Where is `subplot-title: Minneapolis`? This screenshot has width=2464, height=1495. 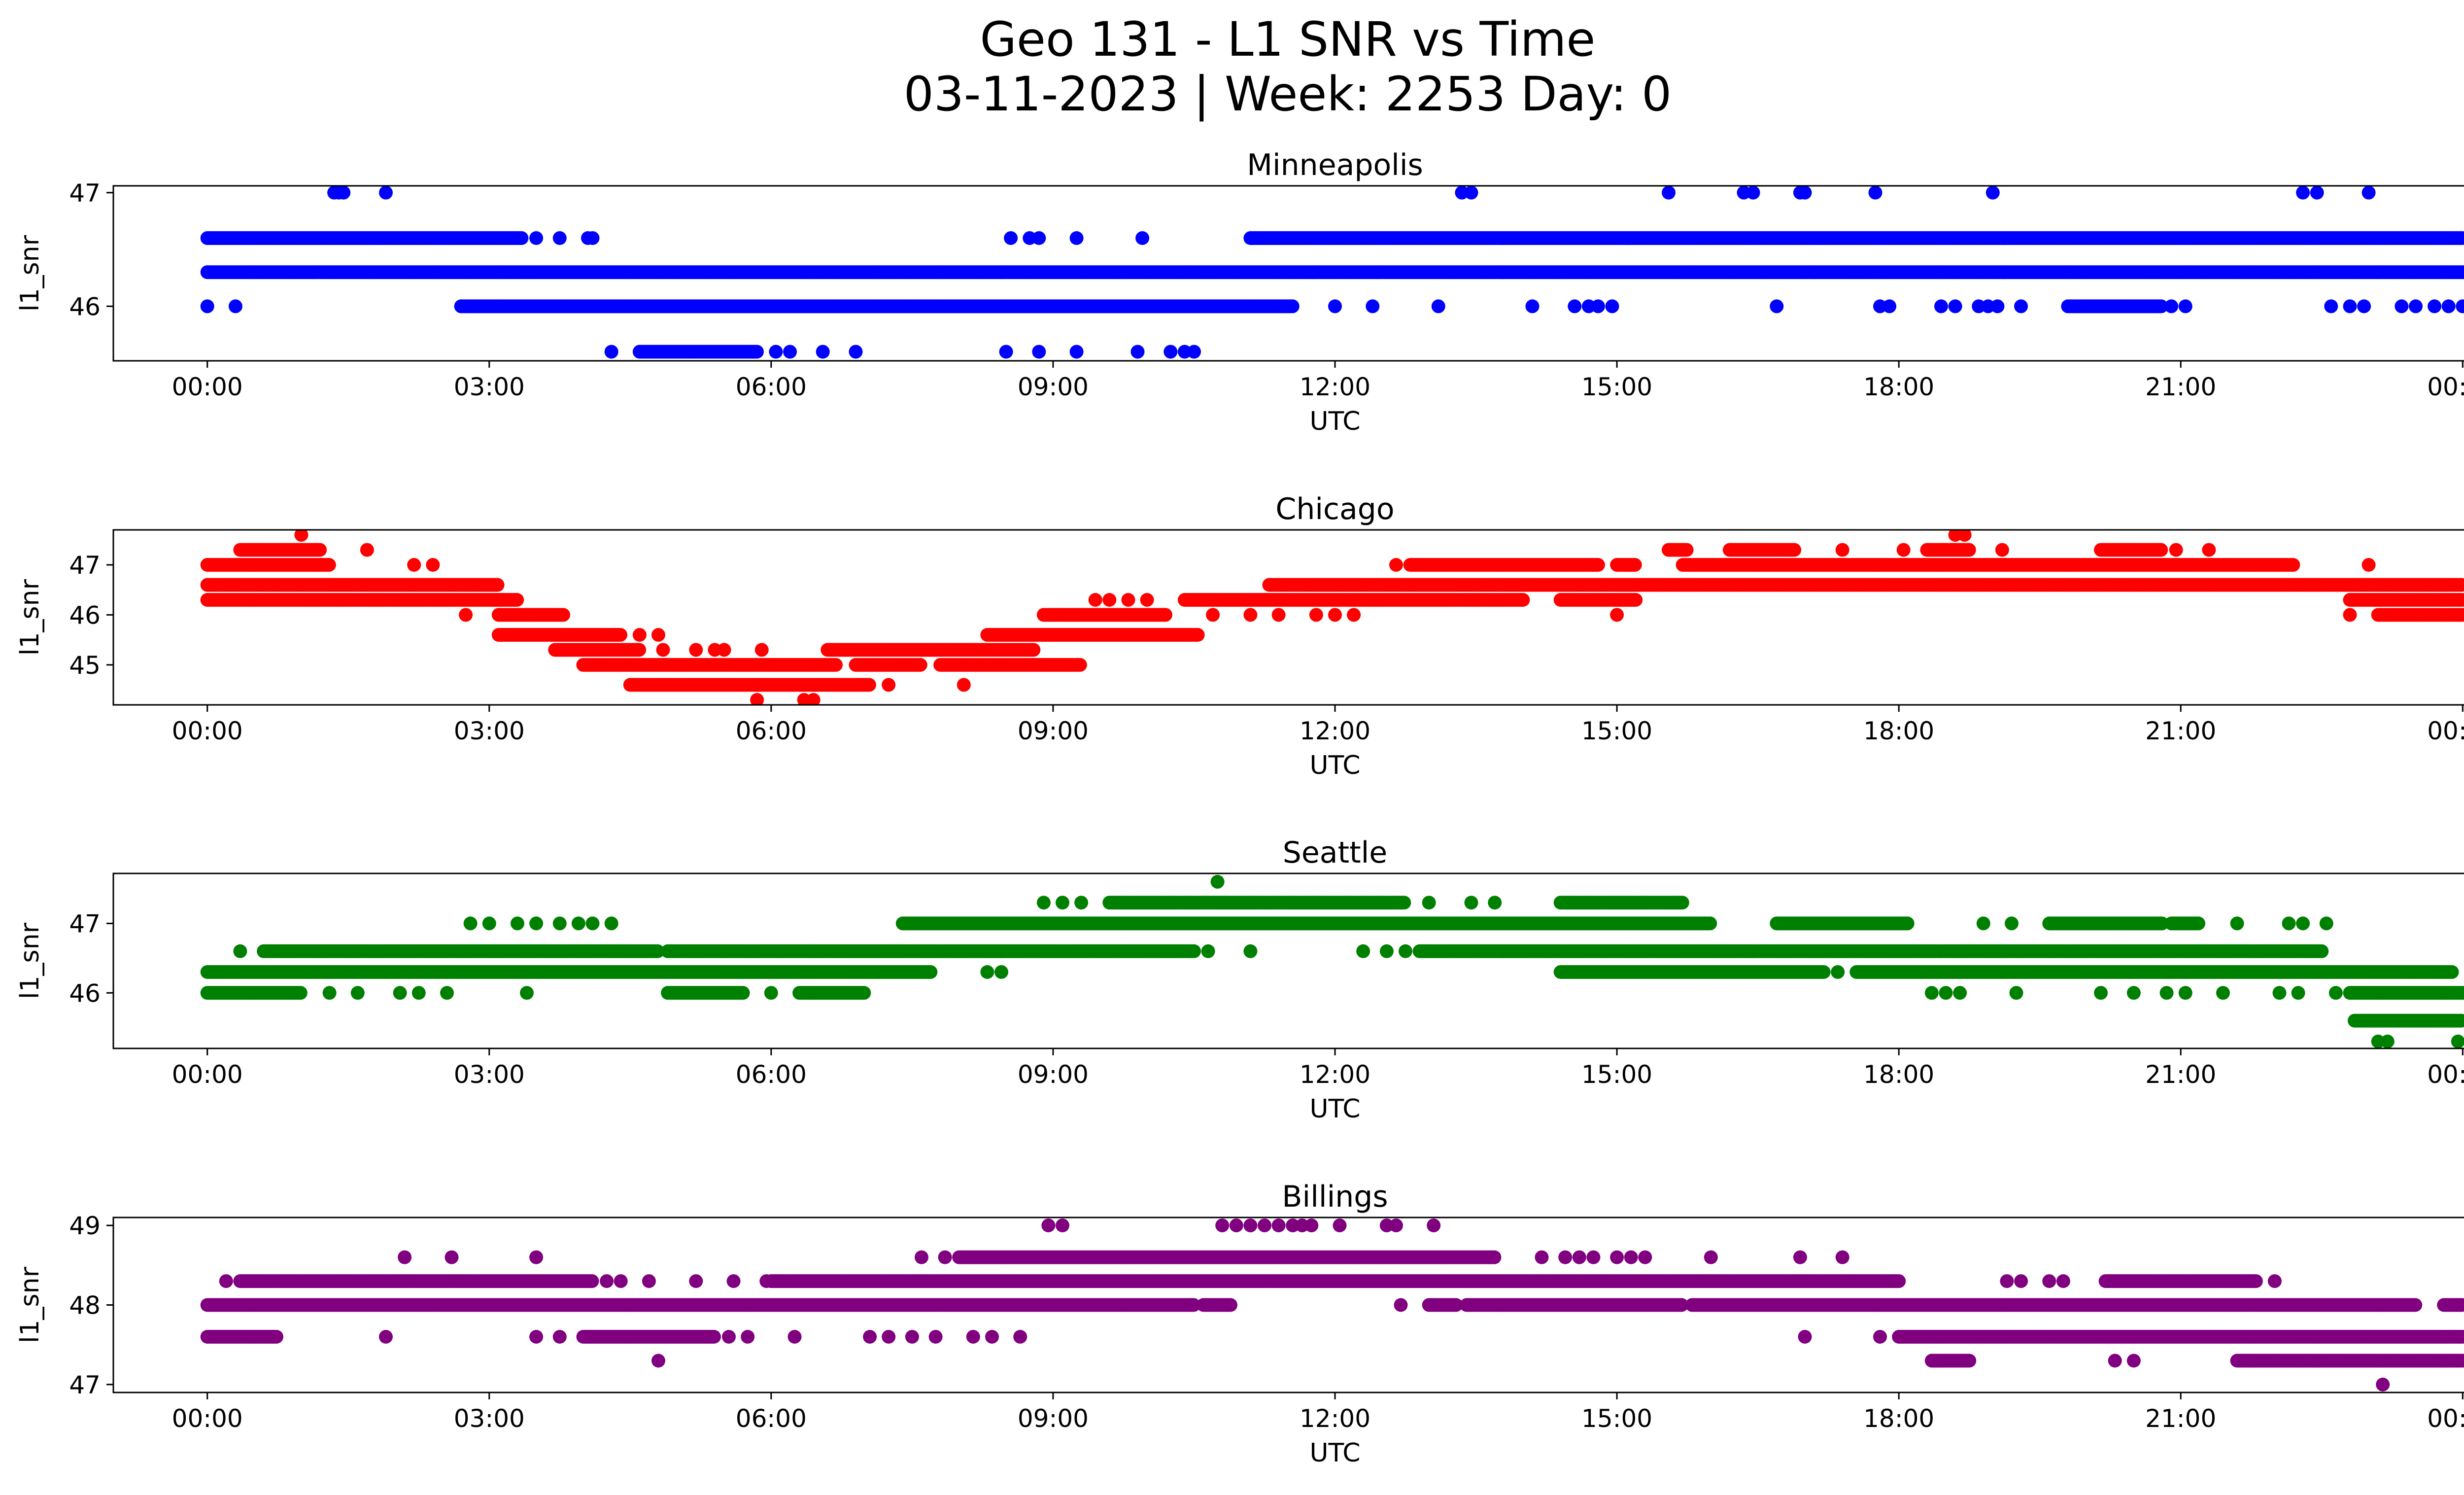
subplot-title: Minneapolis is located at coordinates (1335, 165).